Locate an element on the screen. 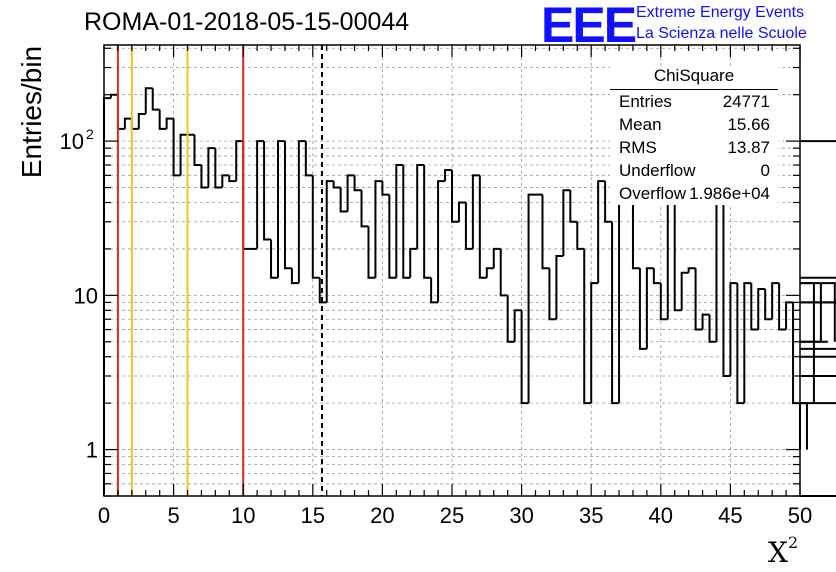  eee-logo: EEE is located at coordinates (589, 26).